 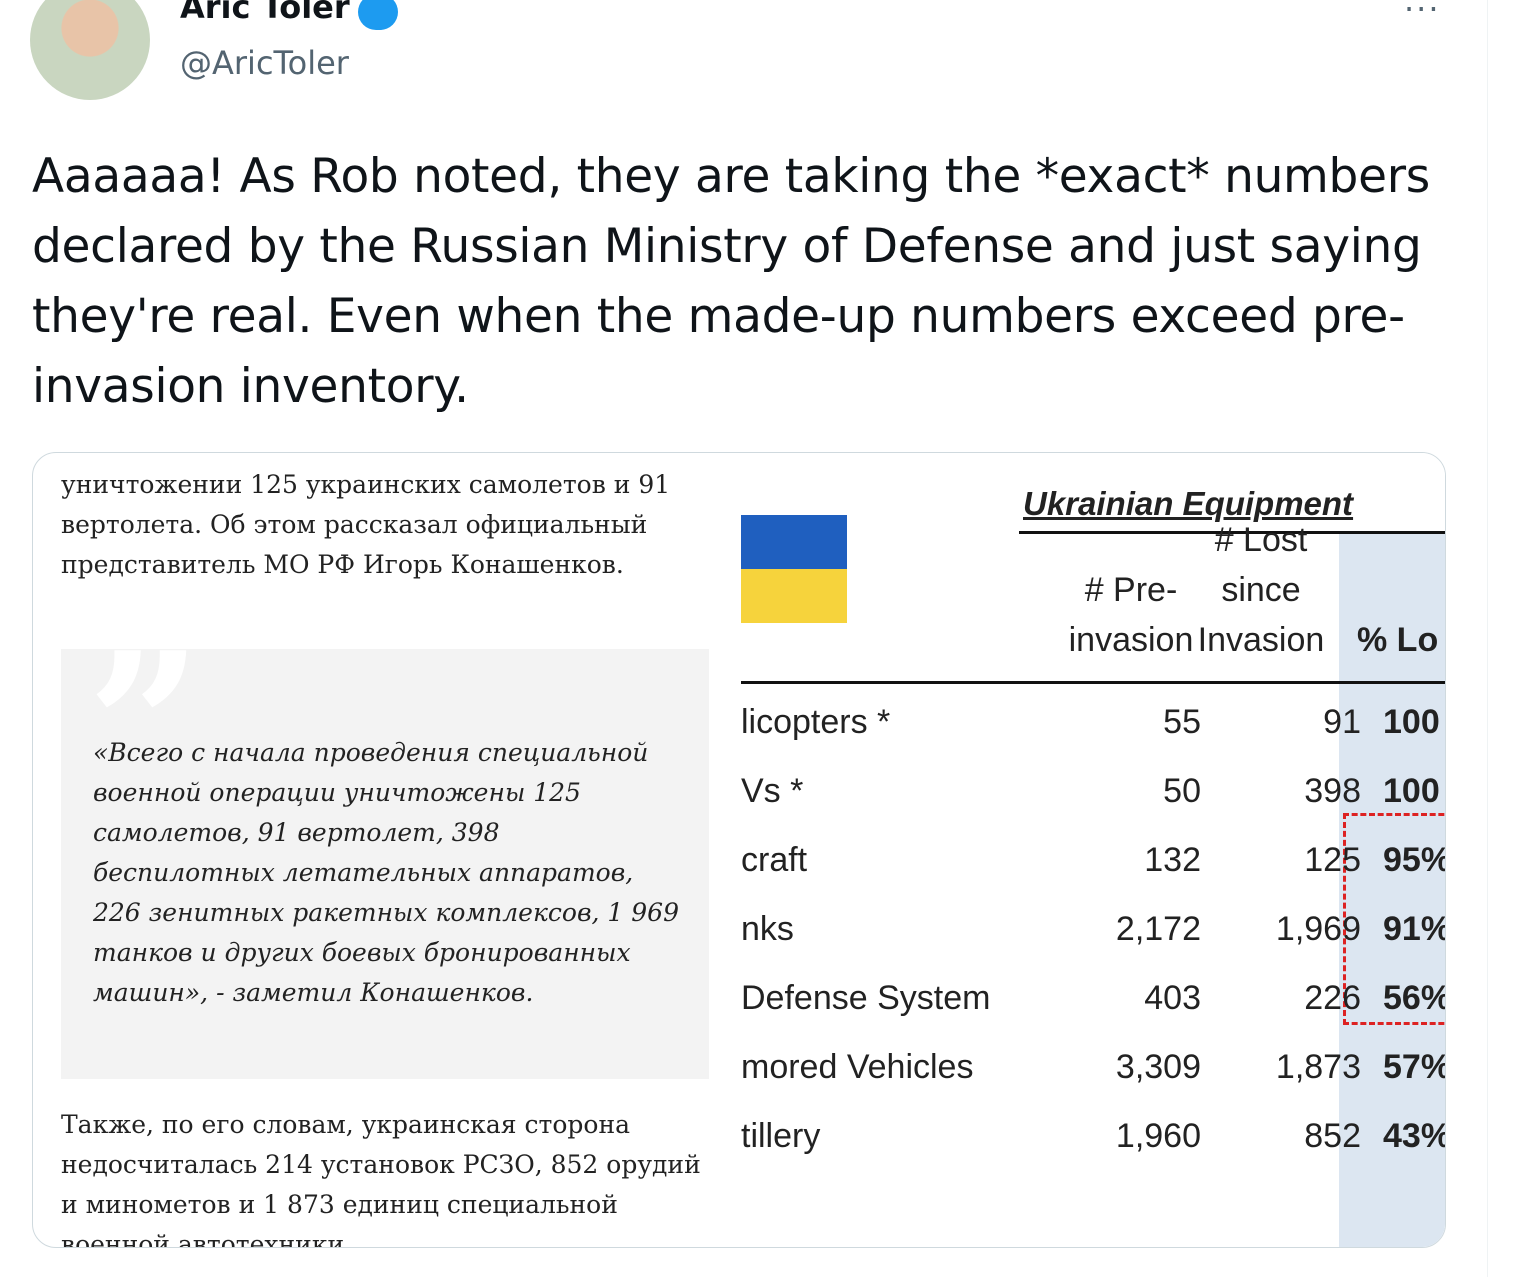 What do you see at coordinates (1172, 998) in the screenshot?
I see `cell: 403` at bounding box center [1172, 998].